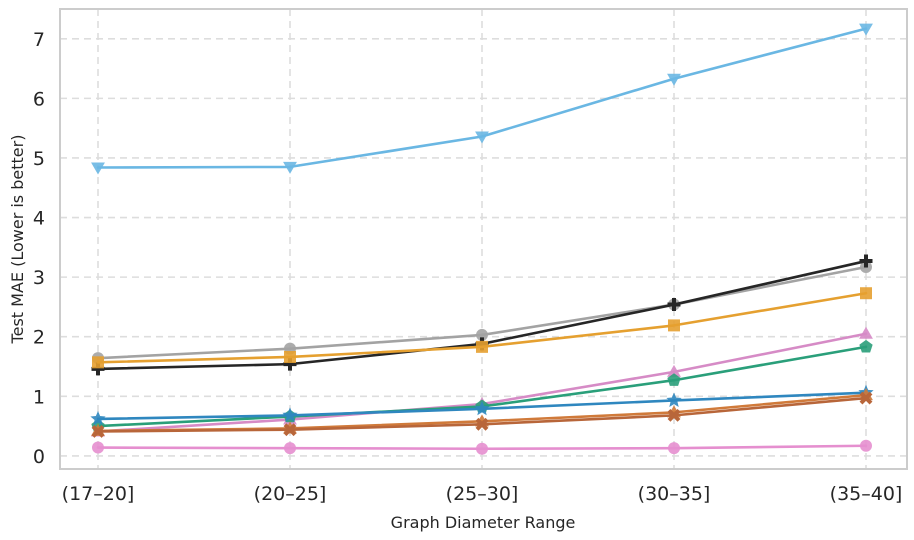 The image size is (914, 540). I want to click on series-brown, so click(482, 414).